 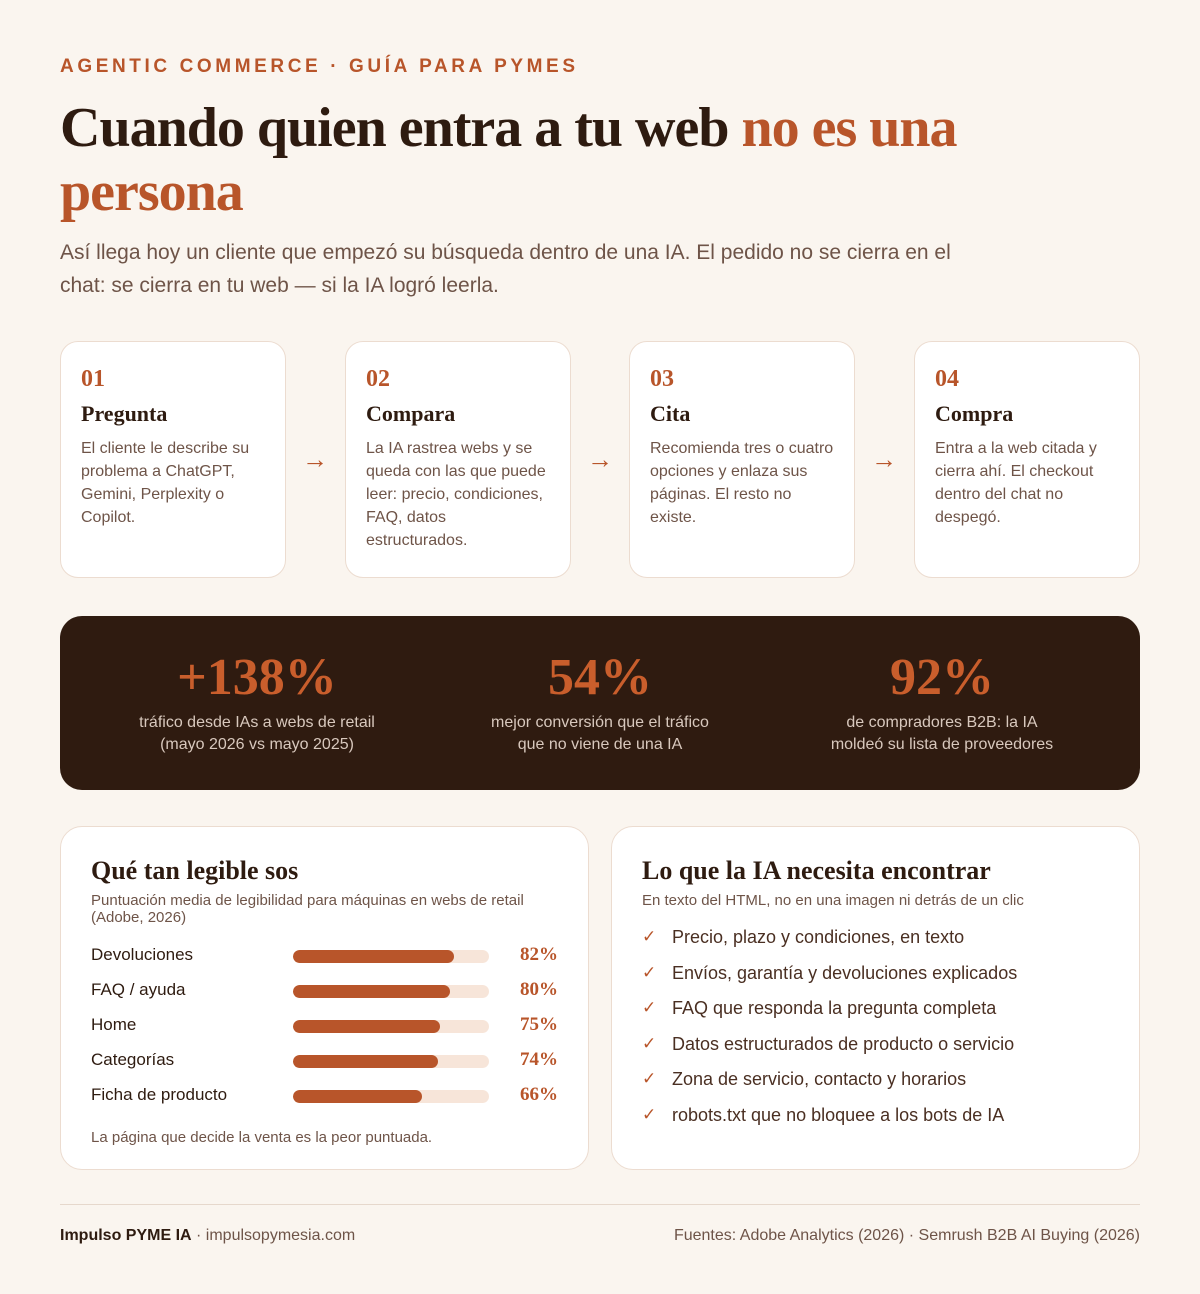 What do you see at coordinates (670, 413) in the screenshot?
I see `step-title: Cita` at bounding box center [670, 413].